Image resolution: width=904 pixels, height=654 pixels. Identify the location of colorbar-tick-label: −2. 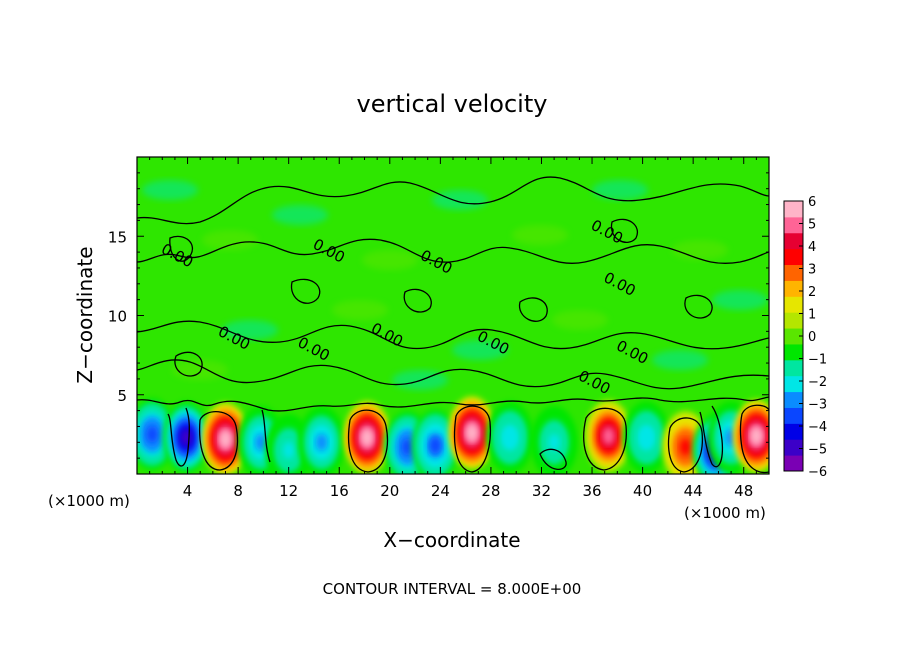
(817, 382).